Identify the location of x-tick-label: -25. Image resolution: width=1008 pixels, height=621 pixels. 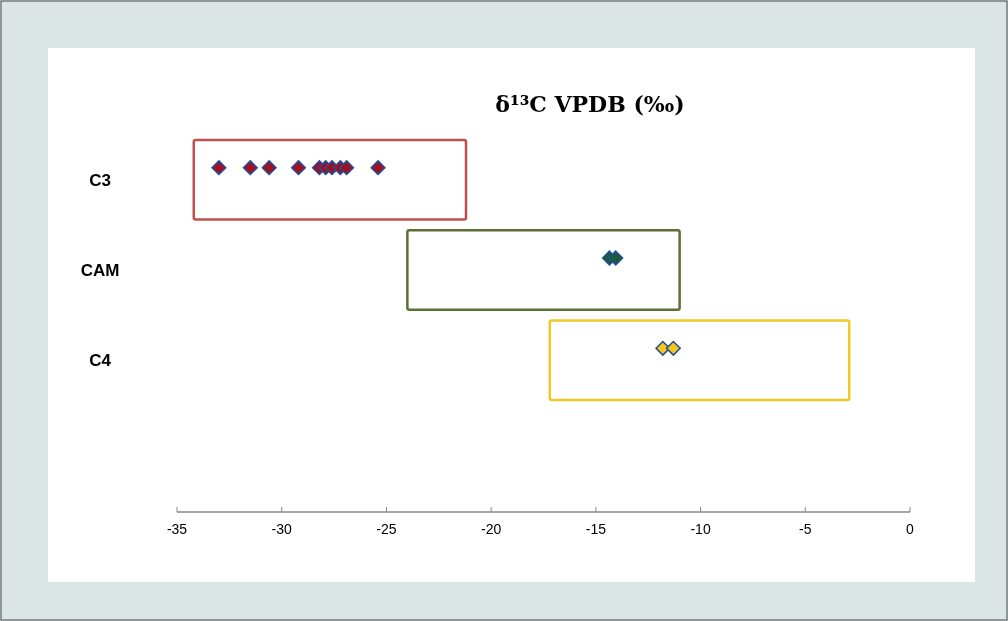
(386, 529).